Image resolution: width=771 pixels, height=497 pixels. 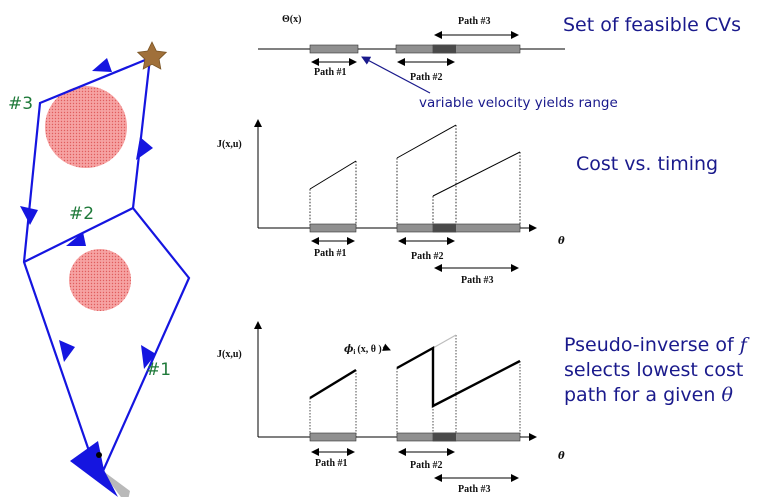 What do you see at coordinates (647, 164) in the screenshot?
I see `title-cost-vs-timing: Cost vs. timing` at bounding box center [647, 164].